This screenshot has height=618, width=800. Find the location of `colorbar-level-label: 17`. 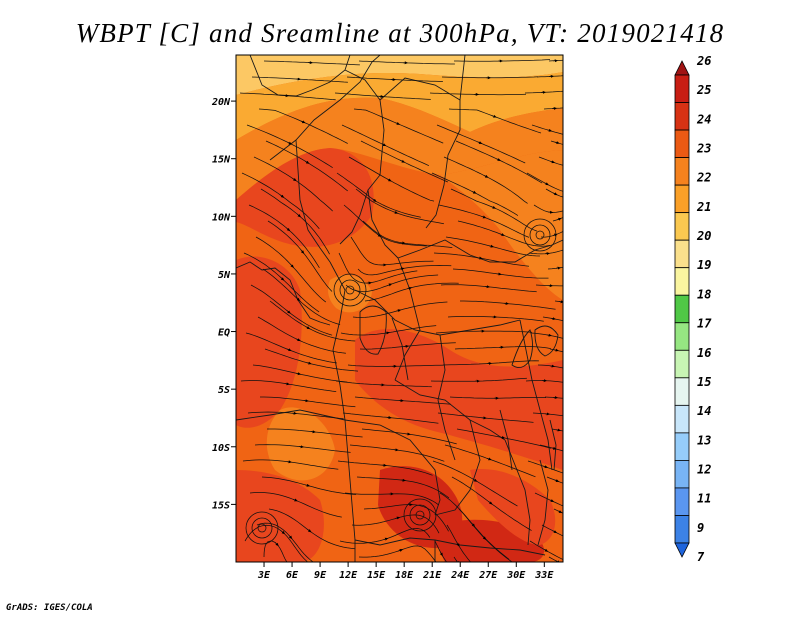

colorbar-level-label: 17 is located at coordinates (704, 324).